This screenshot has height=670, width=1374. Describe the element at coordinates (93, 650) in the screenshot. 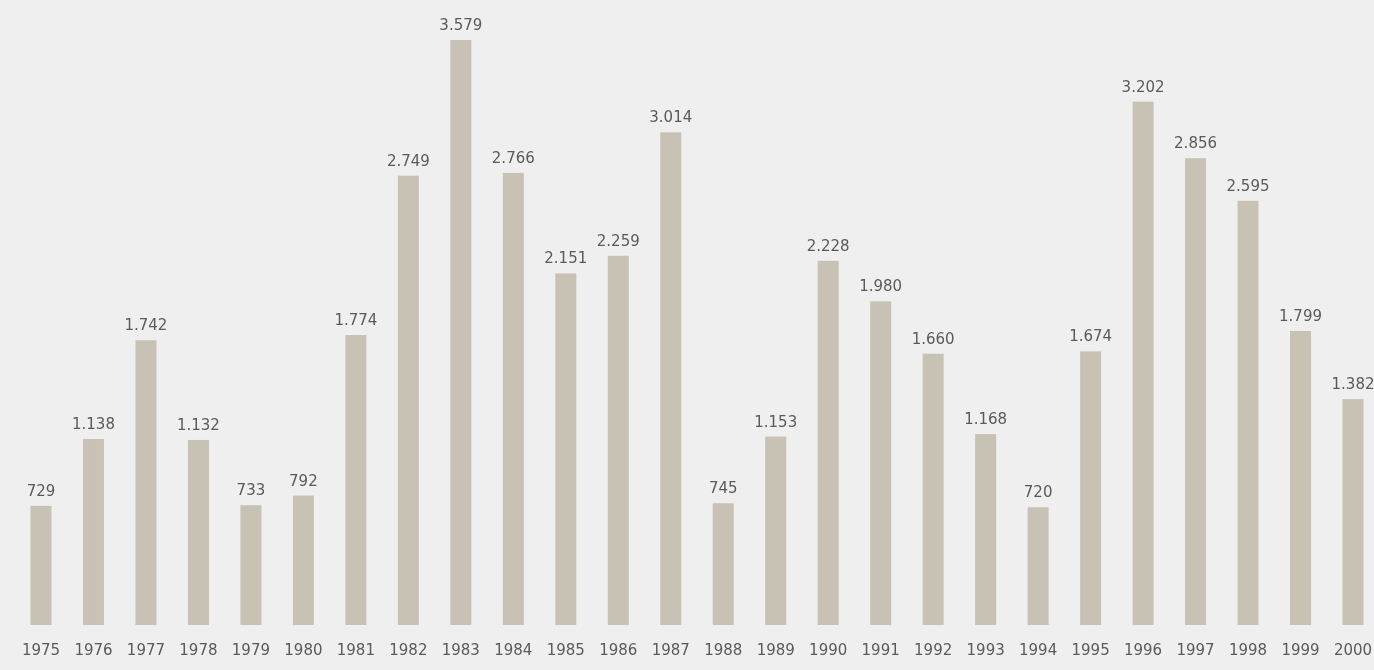

I see `x-tick-label: 1976` at that location.